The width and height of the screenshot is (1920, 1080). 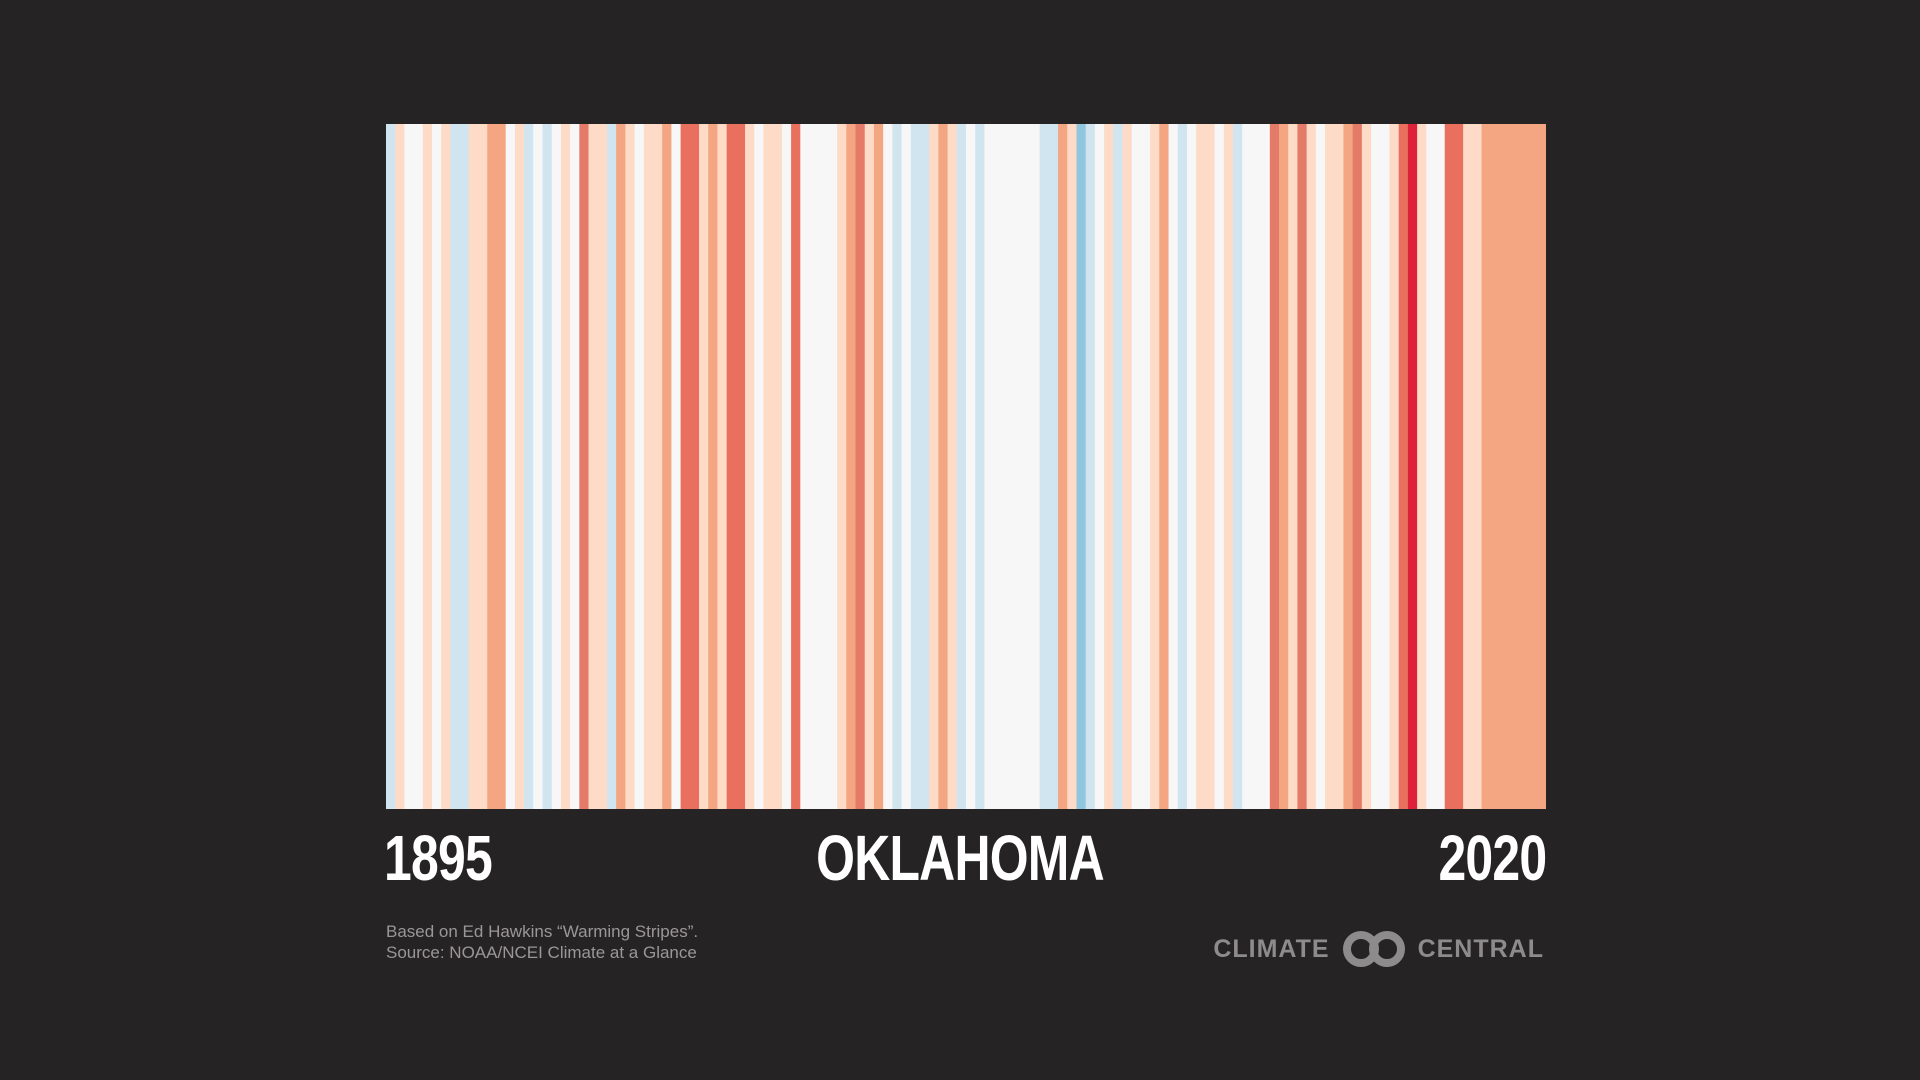 What do you see at coordinates (593, 466) in the screenshot?
I see `stripe-1917` at bounding box center [593, 466].